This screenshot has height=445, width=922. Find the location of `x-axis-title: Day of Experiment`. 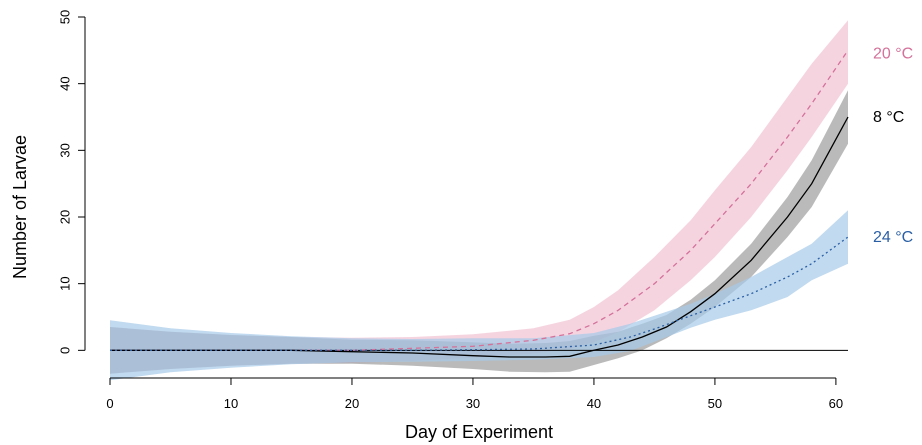

x-axis-title: Day of Experiment is located at coordinates (479, 432).